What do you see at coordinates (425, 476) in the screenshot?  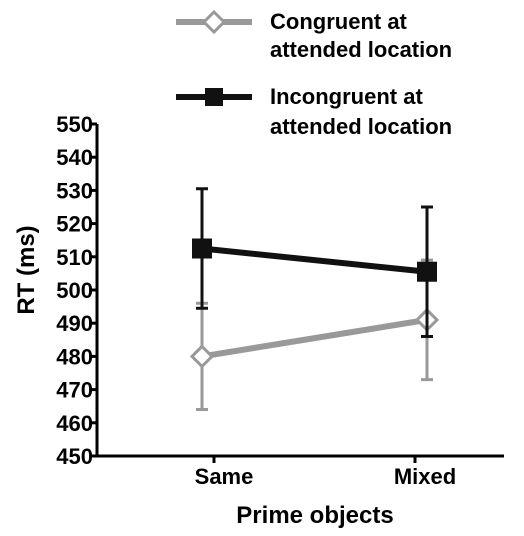 I see `x-tick-label: Mixed` at bounding box center [425, 476].